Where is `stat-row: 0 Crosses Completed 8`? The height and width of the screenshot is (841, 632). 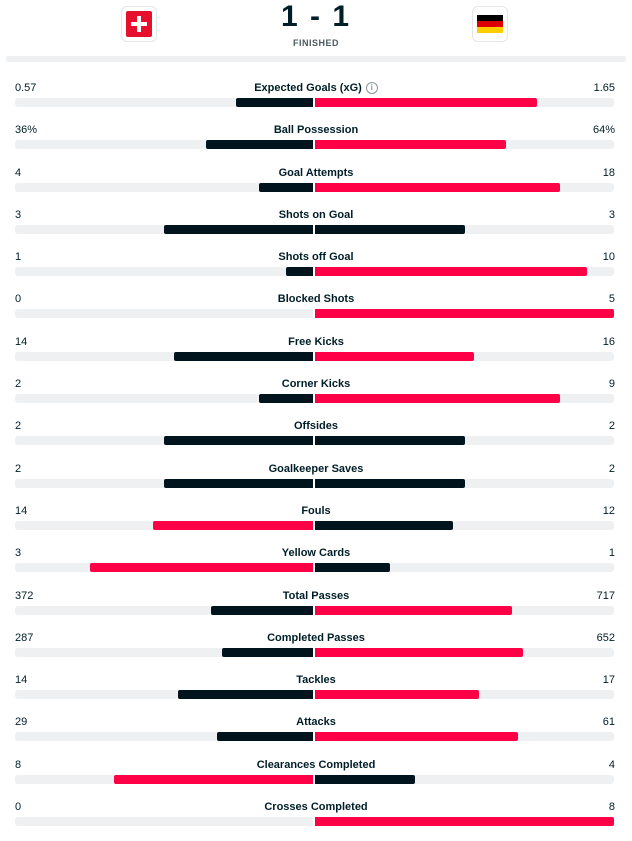 stat-row: 0 Crosses Completed 8 is located at coordinates (316, 820).